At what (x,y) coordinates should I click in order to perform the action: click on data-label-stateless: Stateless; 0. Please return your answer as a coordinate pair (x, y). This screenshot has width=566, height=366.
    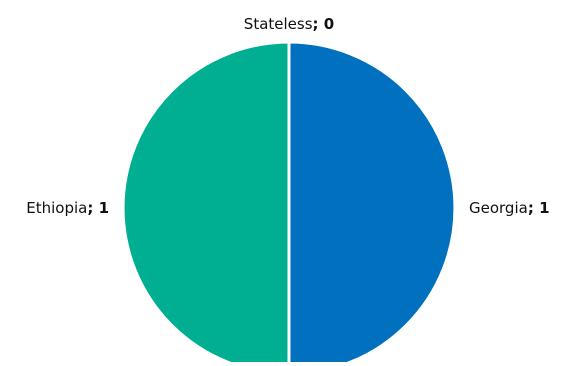
    Looking at the image, I should click on (289, 24).